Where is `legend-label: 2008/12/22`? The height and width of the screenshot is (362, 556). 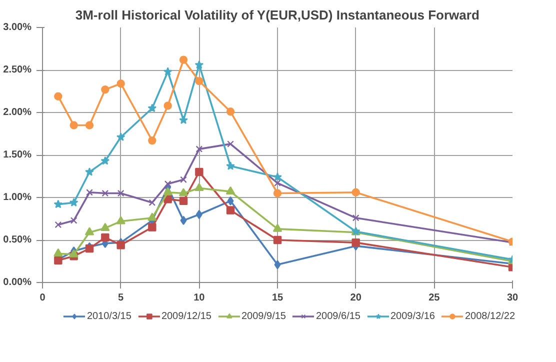
legend-label: 2008/12/22 is located at coordinates (490, 316).